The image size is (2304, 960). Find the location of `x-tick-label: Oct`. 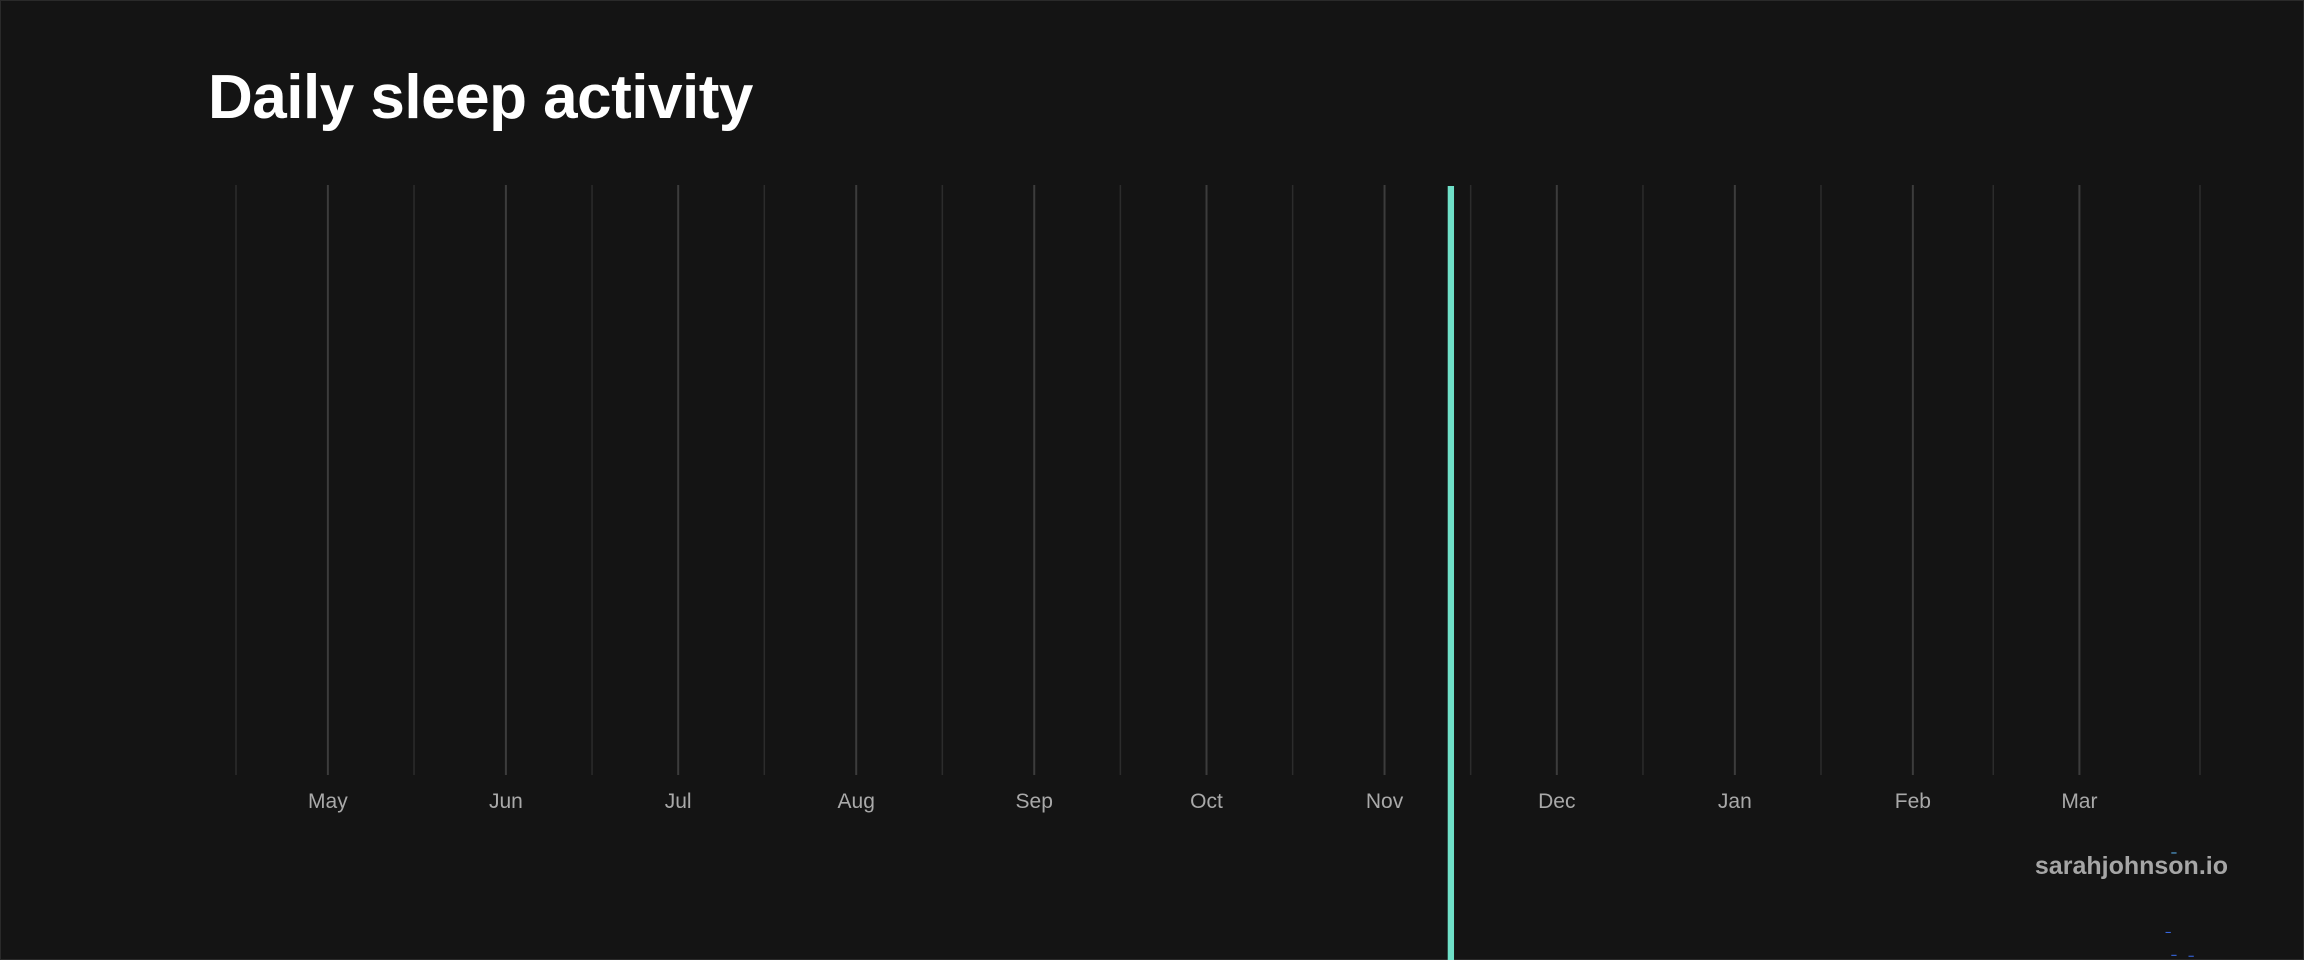

x-tick-label: Oct is located at coordinates (1206, 801).